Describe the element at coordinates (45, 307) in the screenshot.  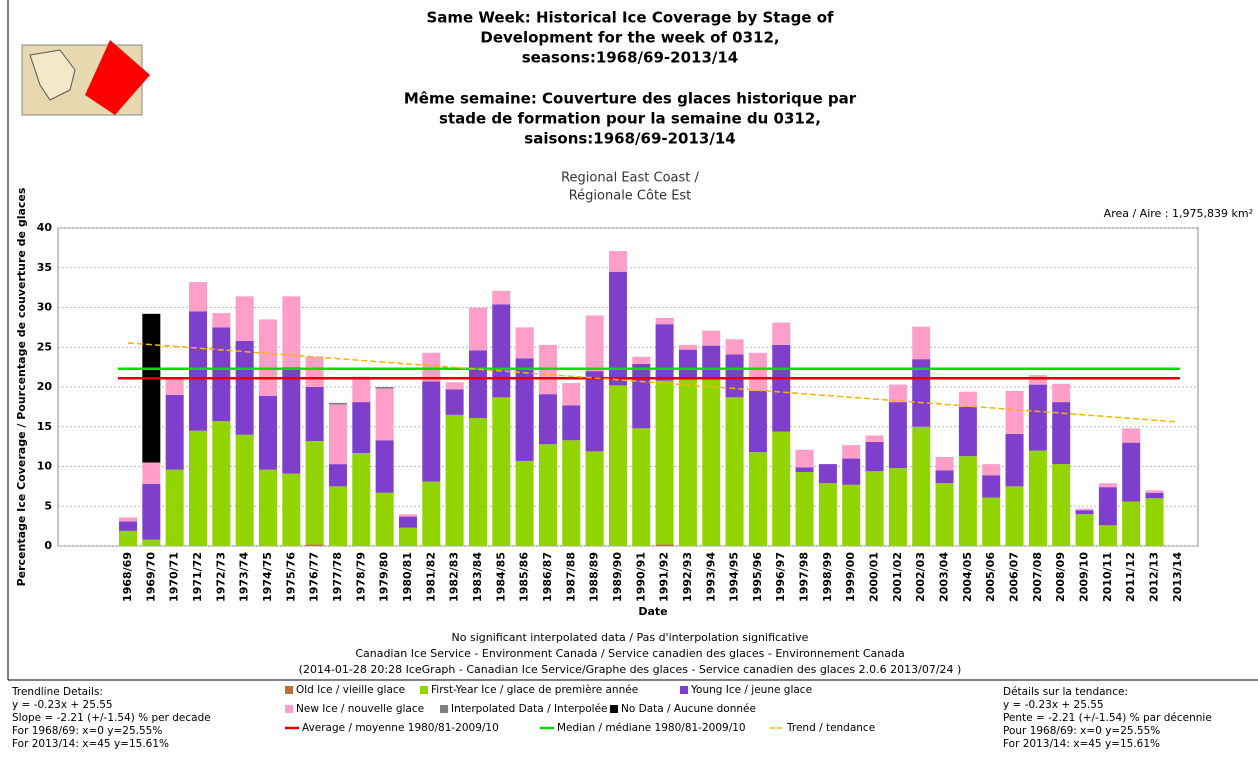
I see `y-tick-label: 30` at that location.